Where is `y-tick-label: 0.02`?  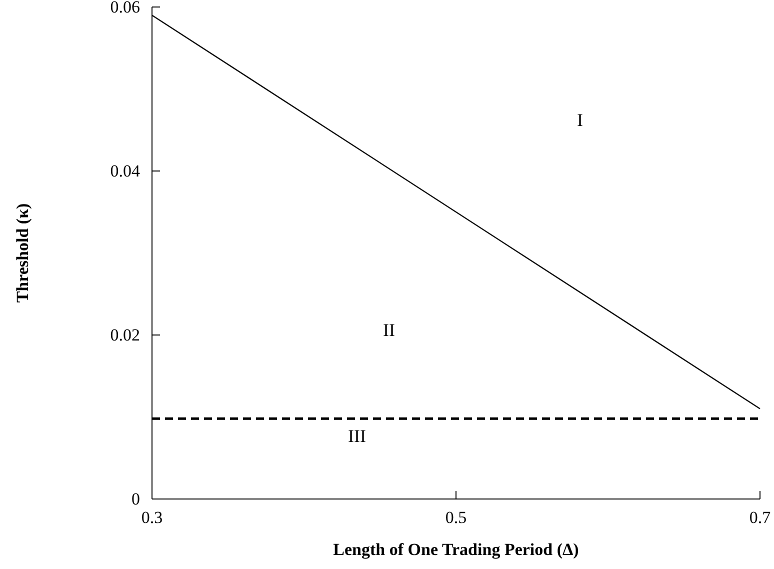
y-tick-label: 0.02 is located at coordinates (125, 334).